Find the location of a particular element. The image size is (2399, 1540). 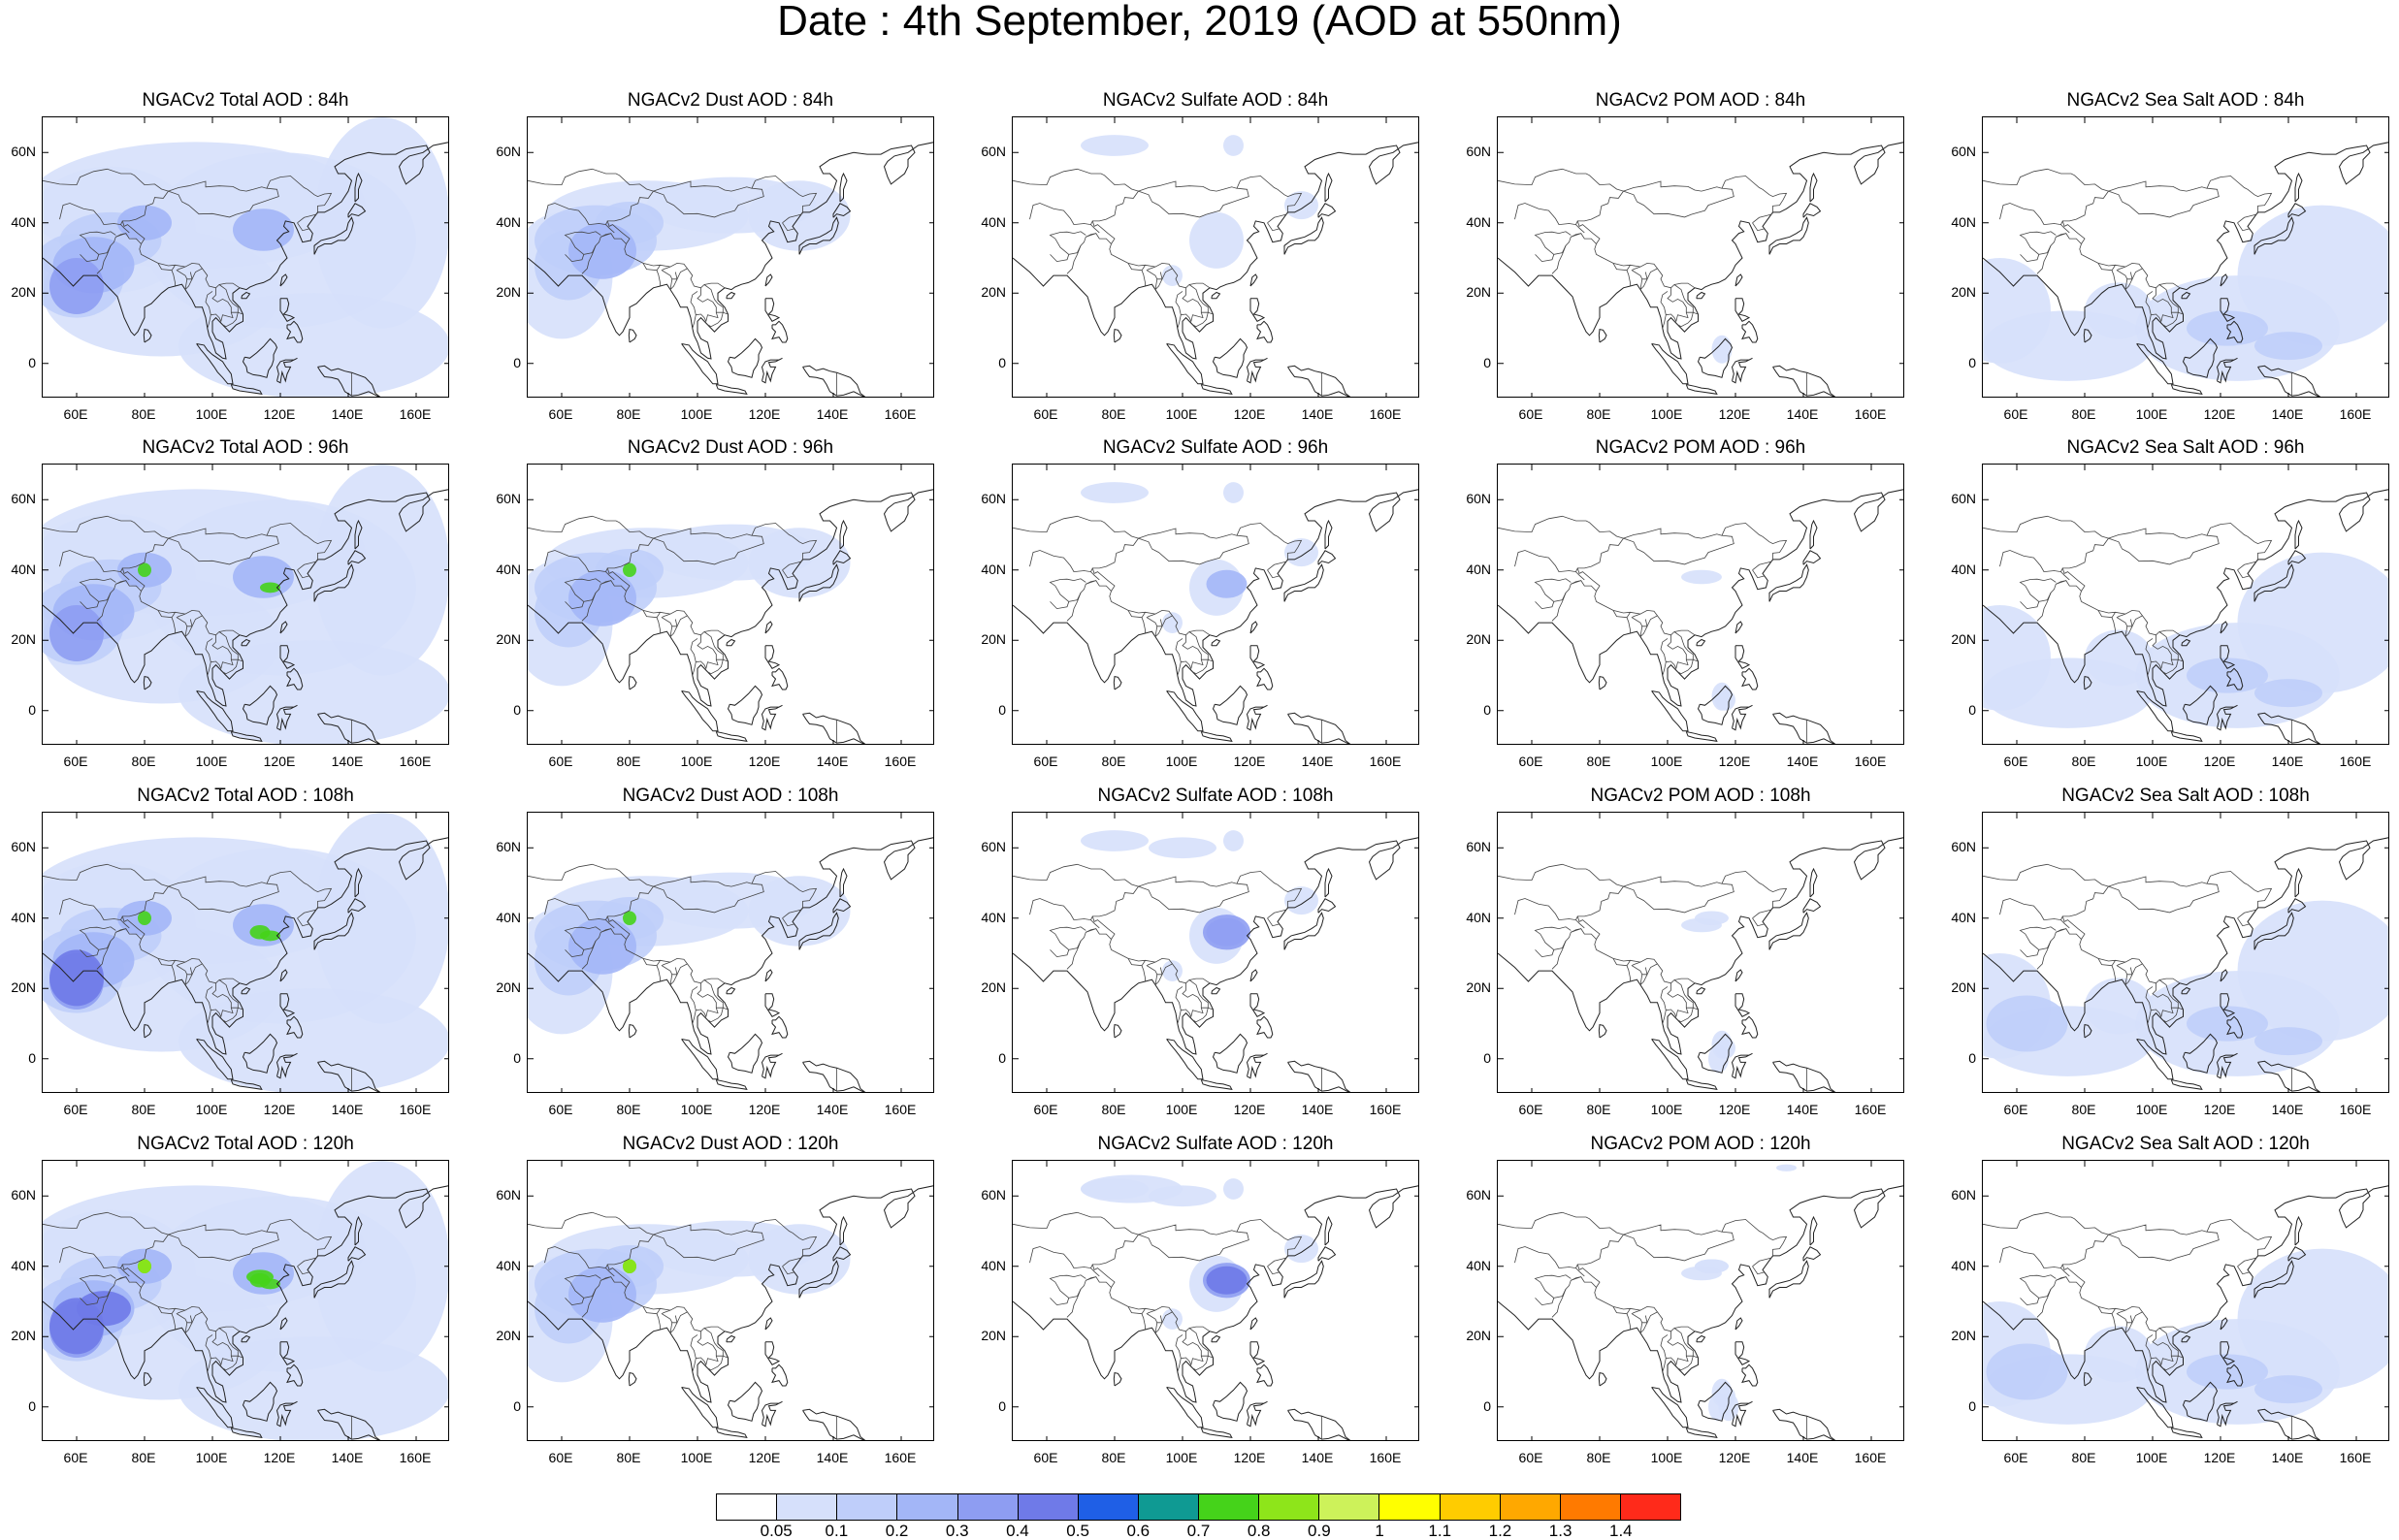

colorbar-label: 0.7 is located at coordinates (1199, 1531).